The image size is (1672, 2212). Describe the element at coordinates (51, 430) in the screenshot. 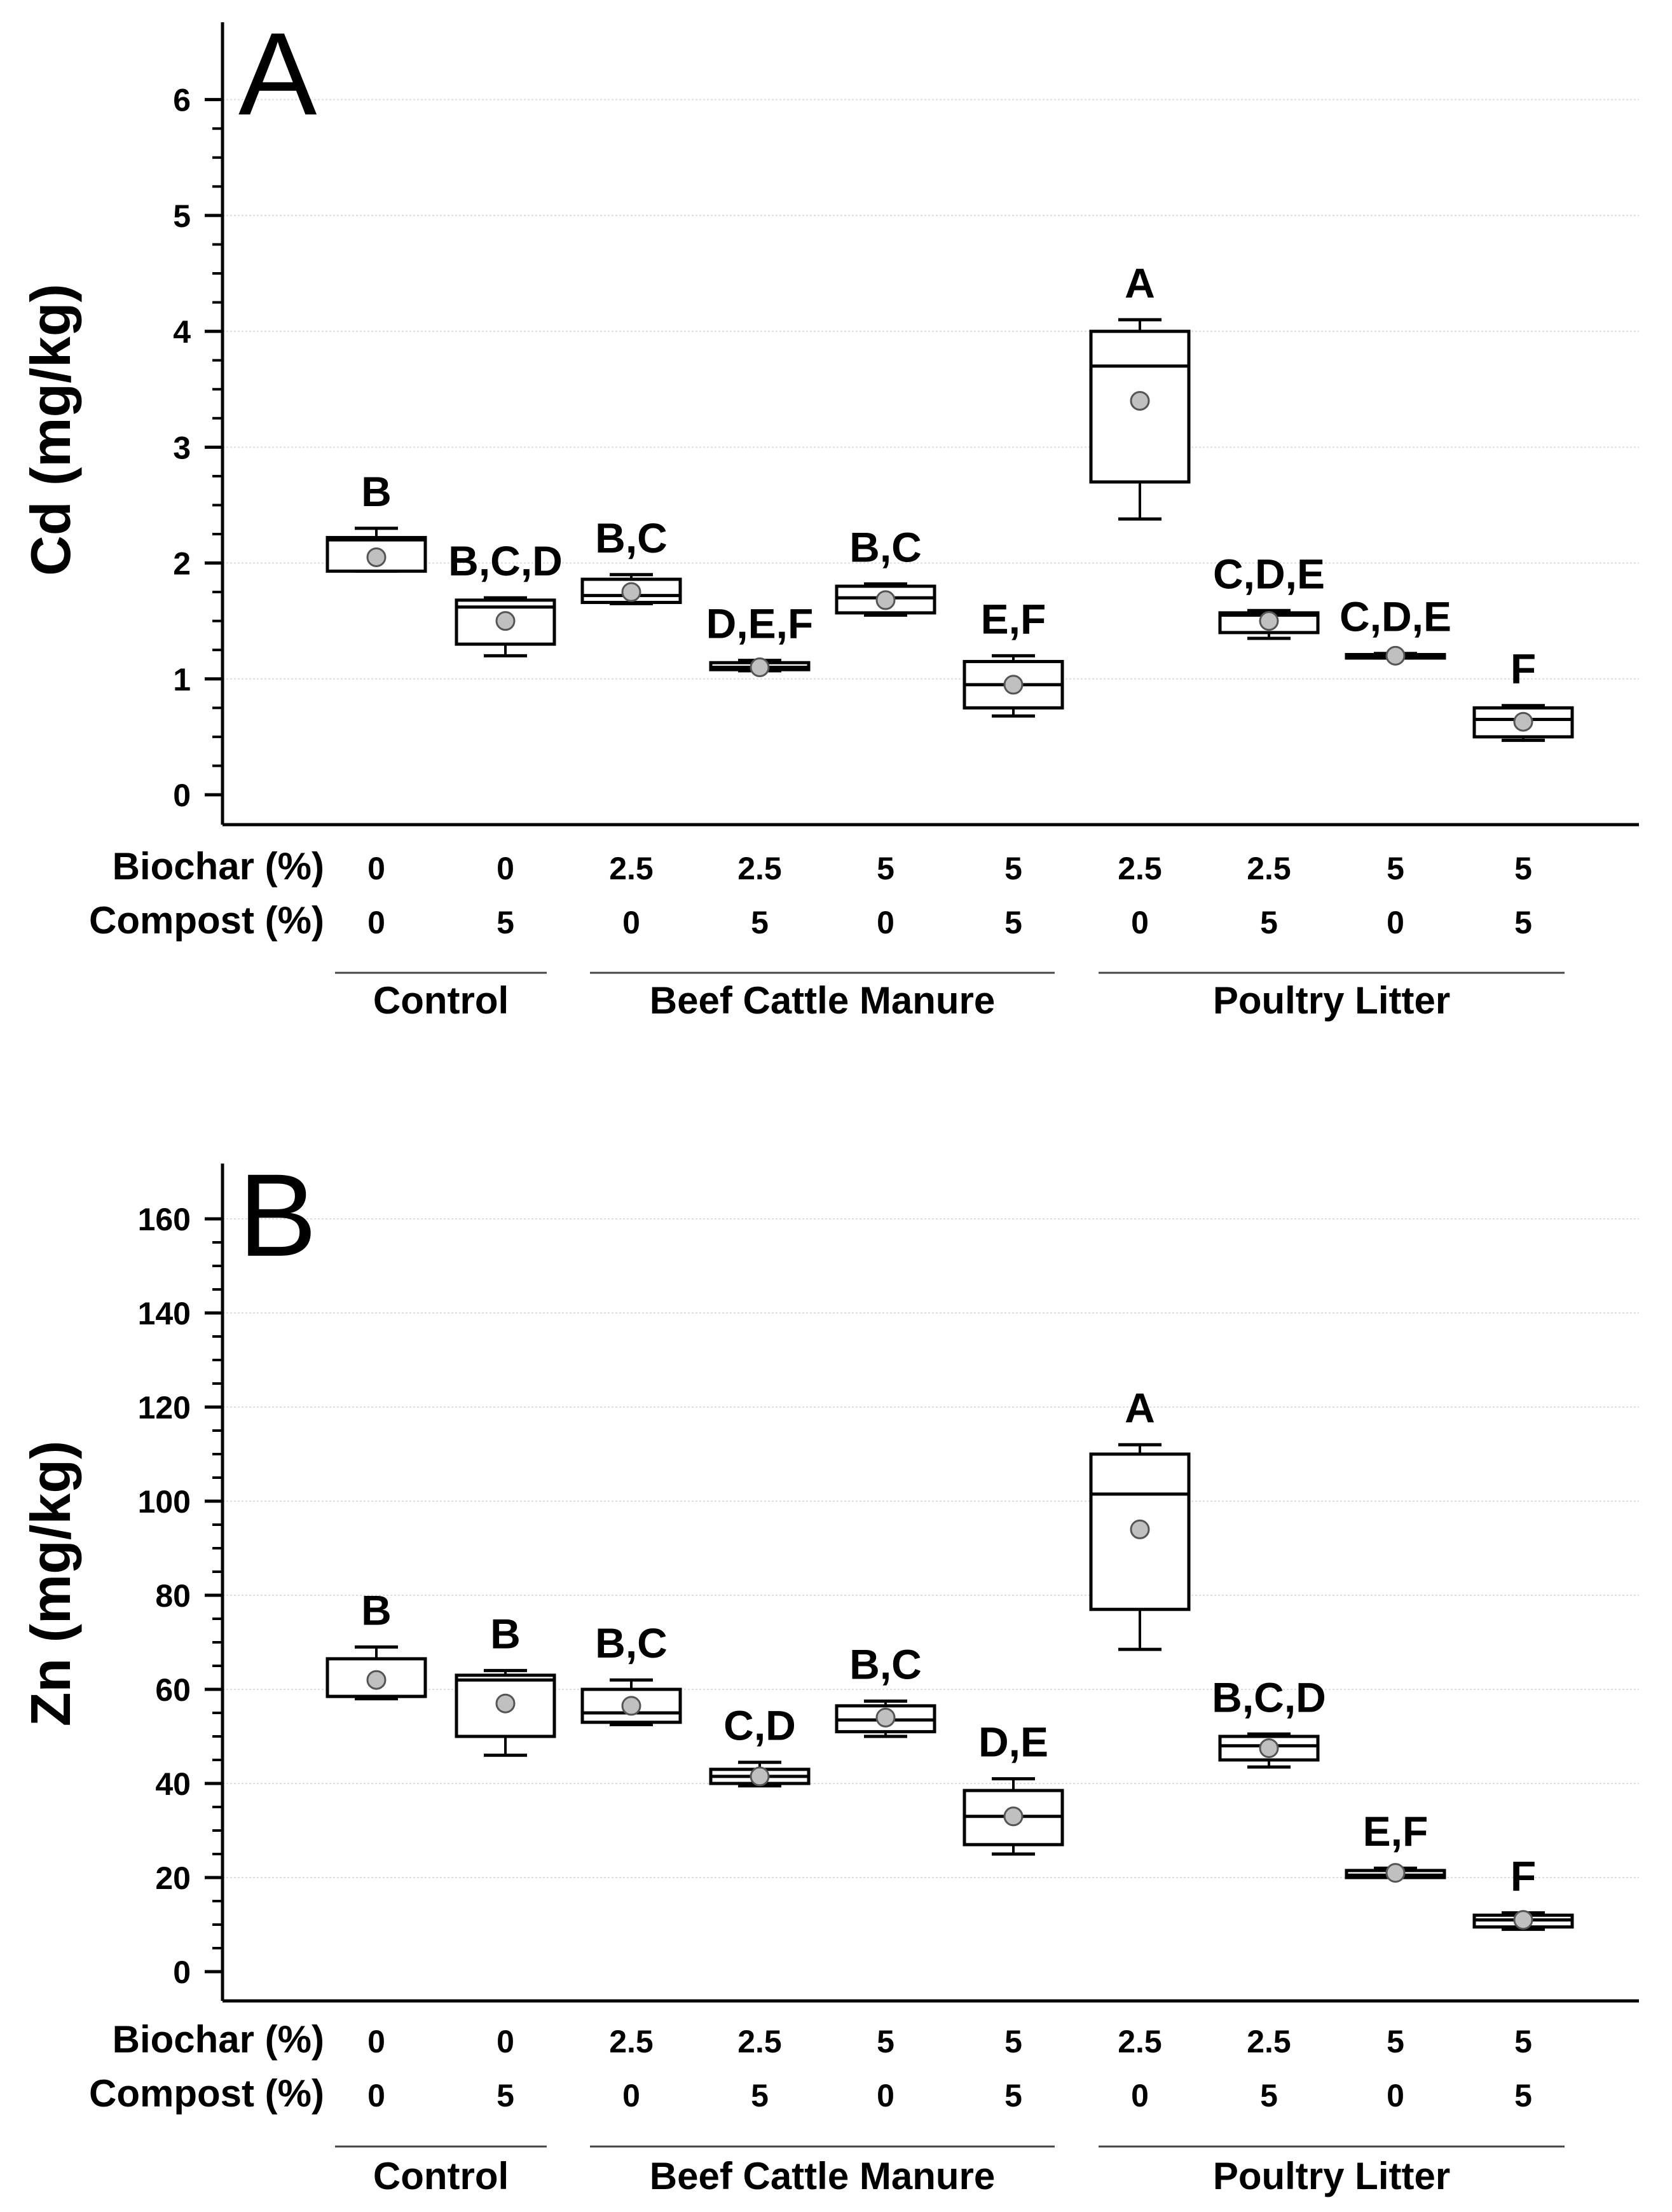

I see `y-axis-title: Cd (mg/kg)` at that location.